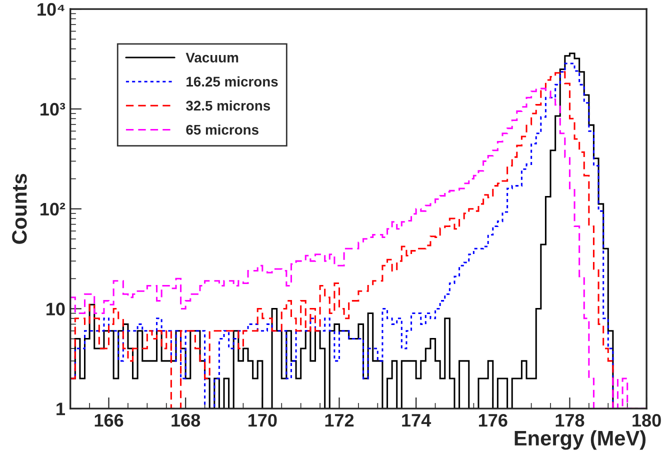  Describe the element at coordinates (51, 9) in the screenshot. I see `y-tick-label: 10⁴` at that location.